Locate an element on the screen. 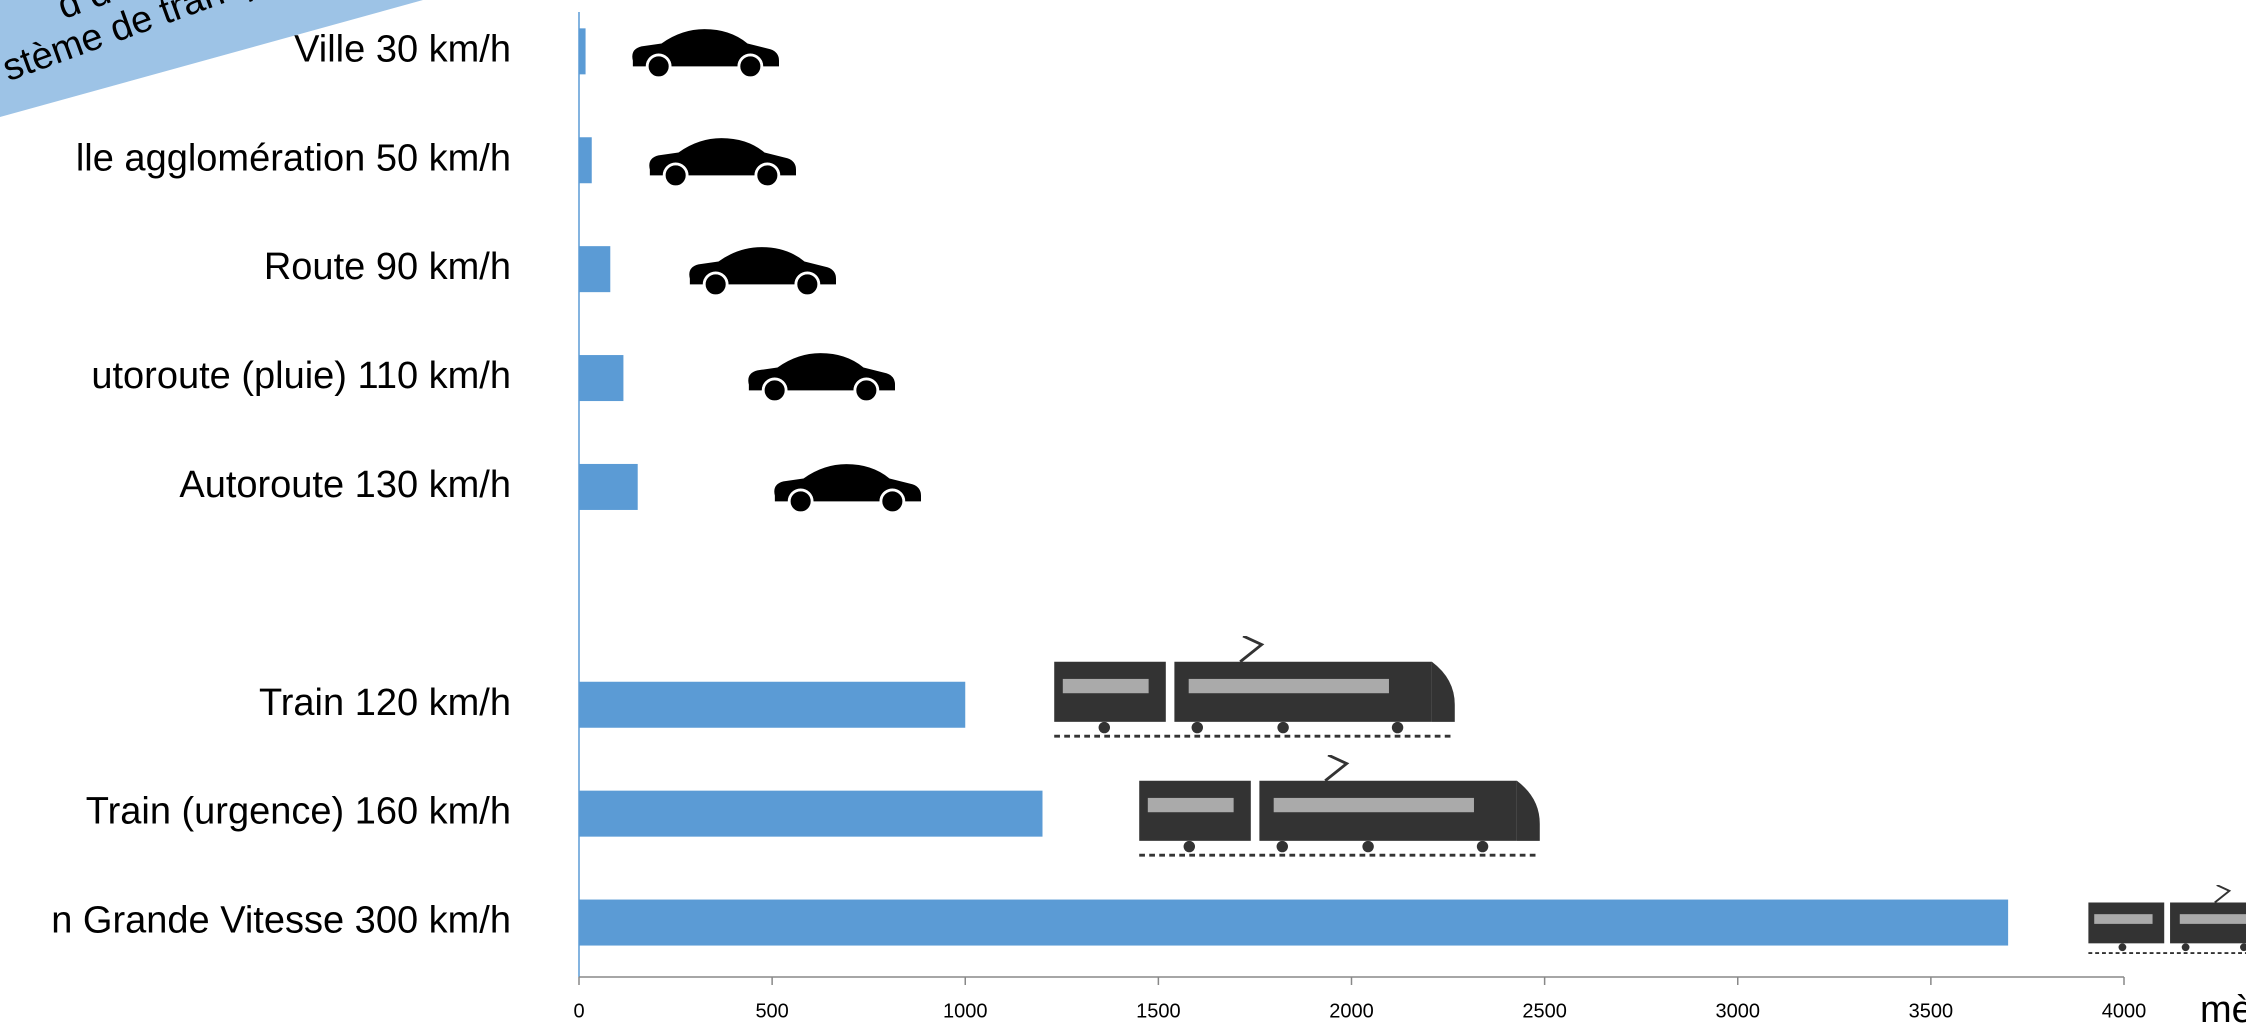 Image resolution: width=2246 pixels, height=1032 pixels. x-tick-label: 1000 is located at coordinates (965, 1011).